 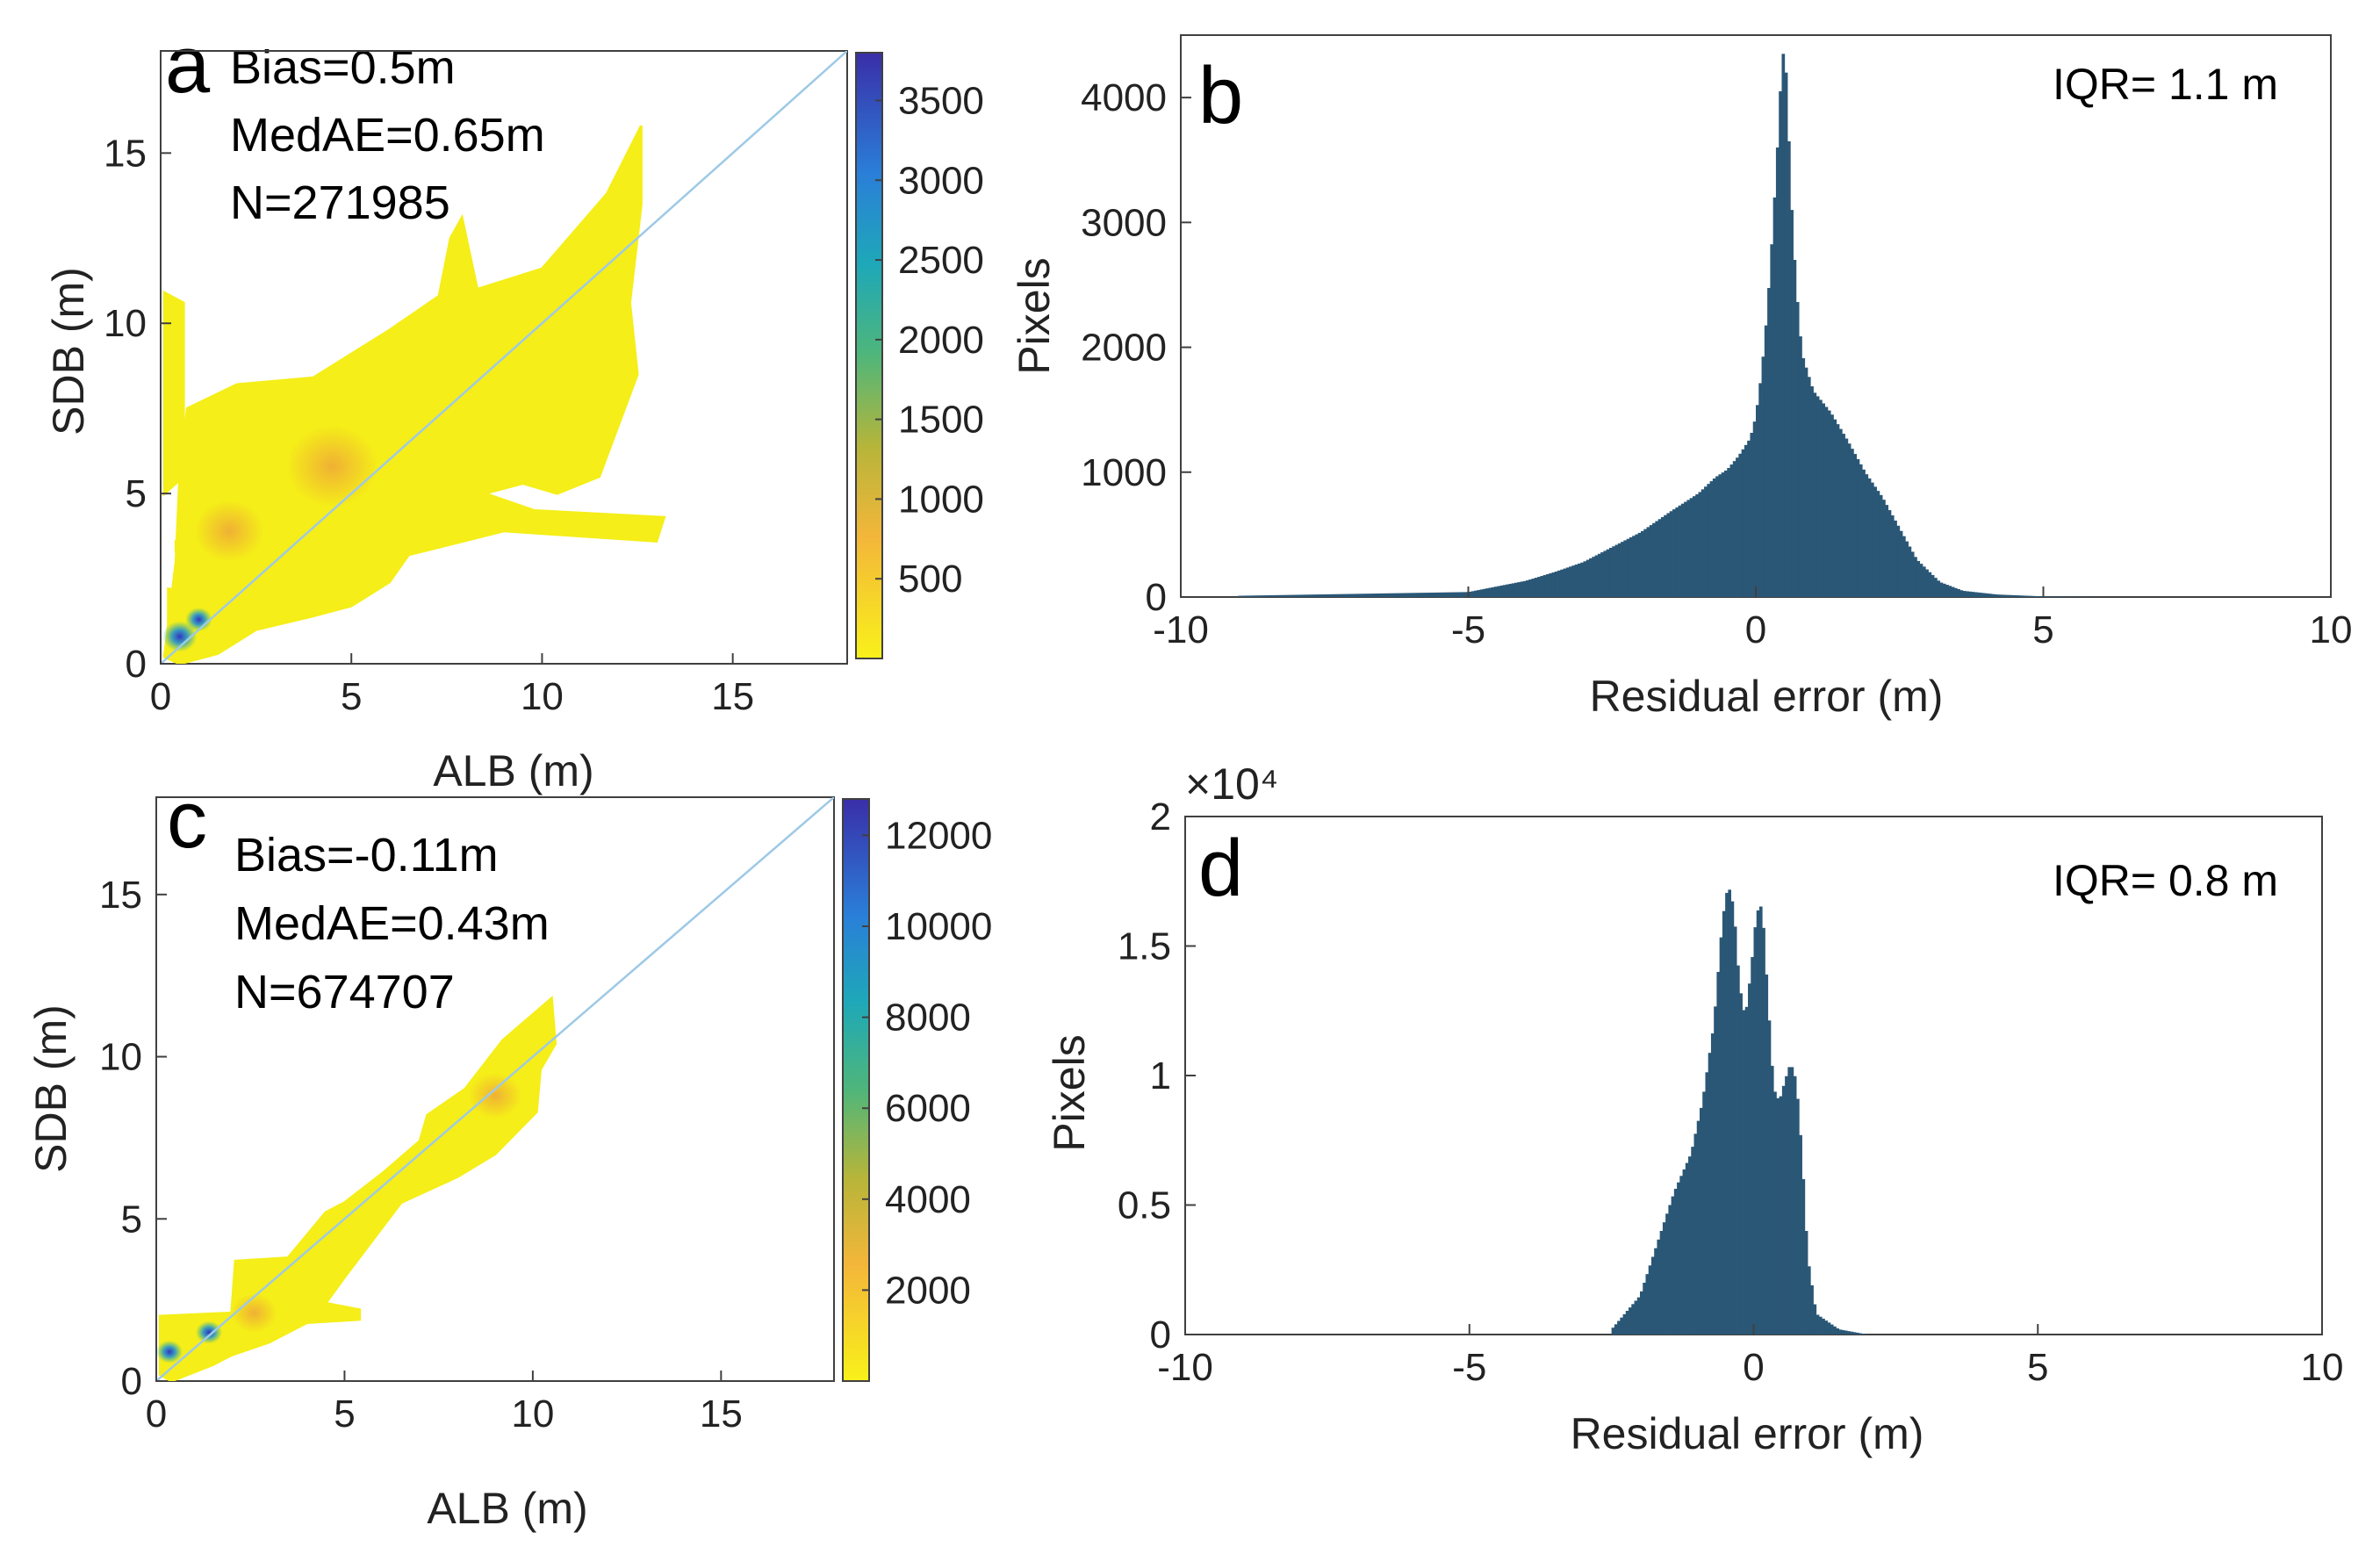 I want to click on panel-a-axes-box, so click(x=504, y=357).